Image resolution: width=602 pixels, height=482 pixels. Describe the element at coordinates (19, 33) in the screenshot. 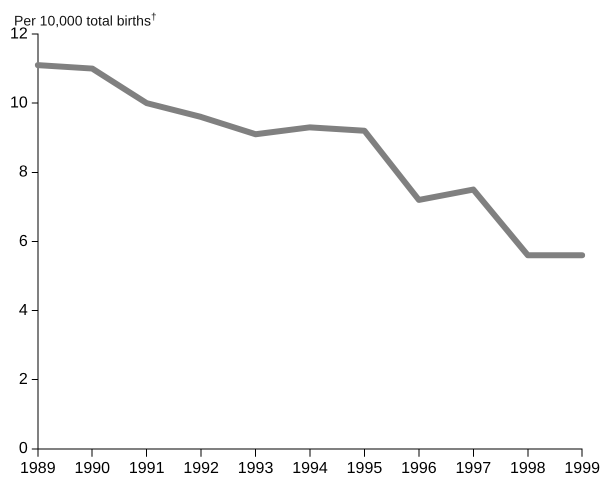

I see `y-tick-label: 12` at that location.